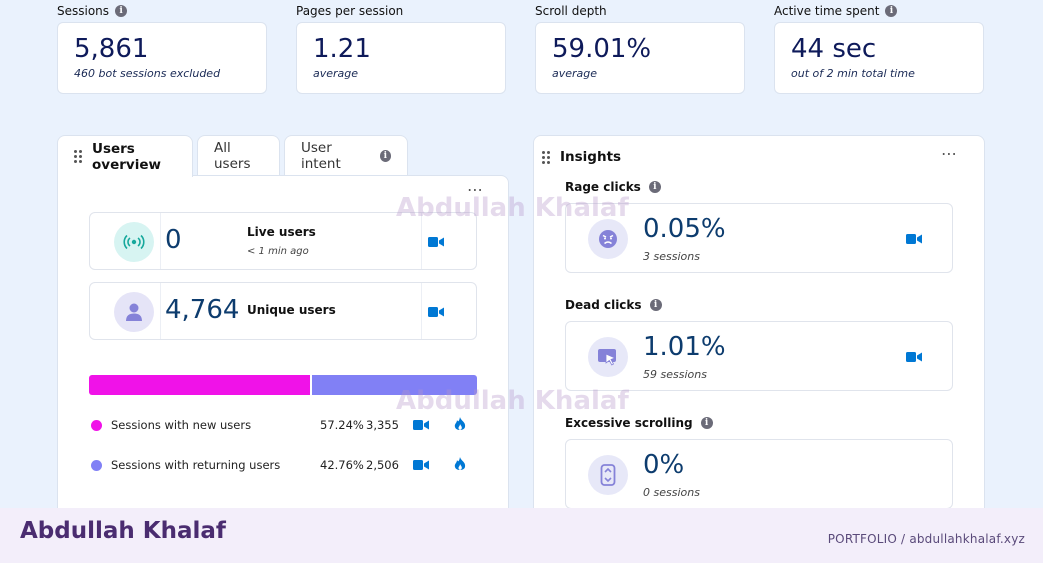  What do you see at coordinates (283, 425) in the screenshot?
I see `legend-row-new-users: Sessions with new users 57.24% 3,355` at bounding box center [283, 425].